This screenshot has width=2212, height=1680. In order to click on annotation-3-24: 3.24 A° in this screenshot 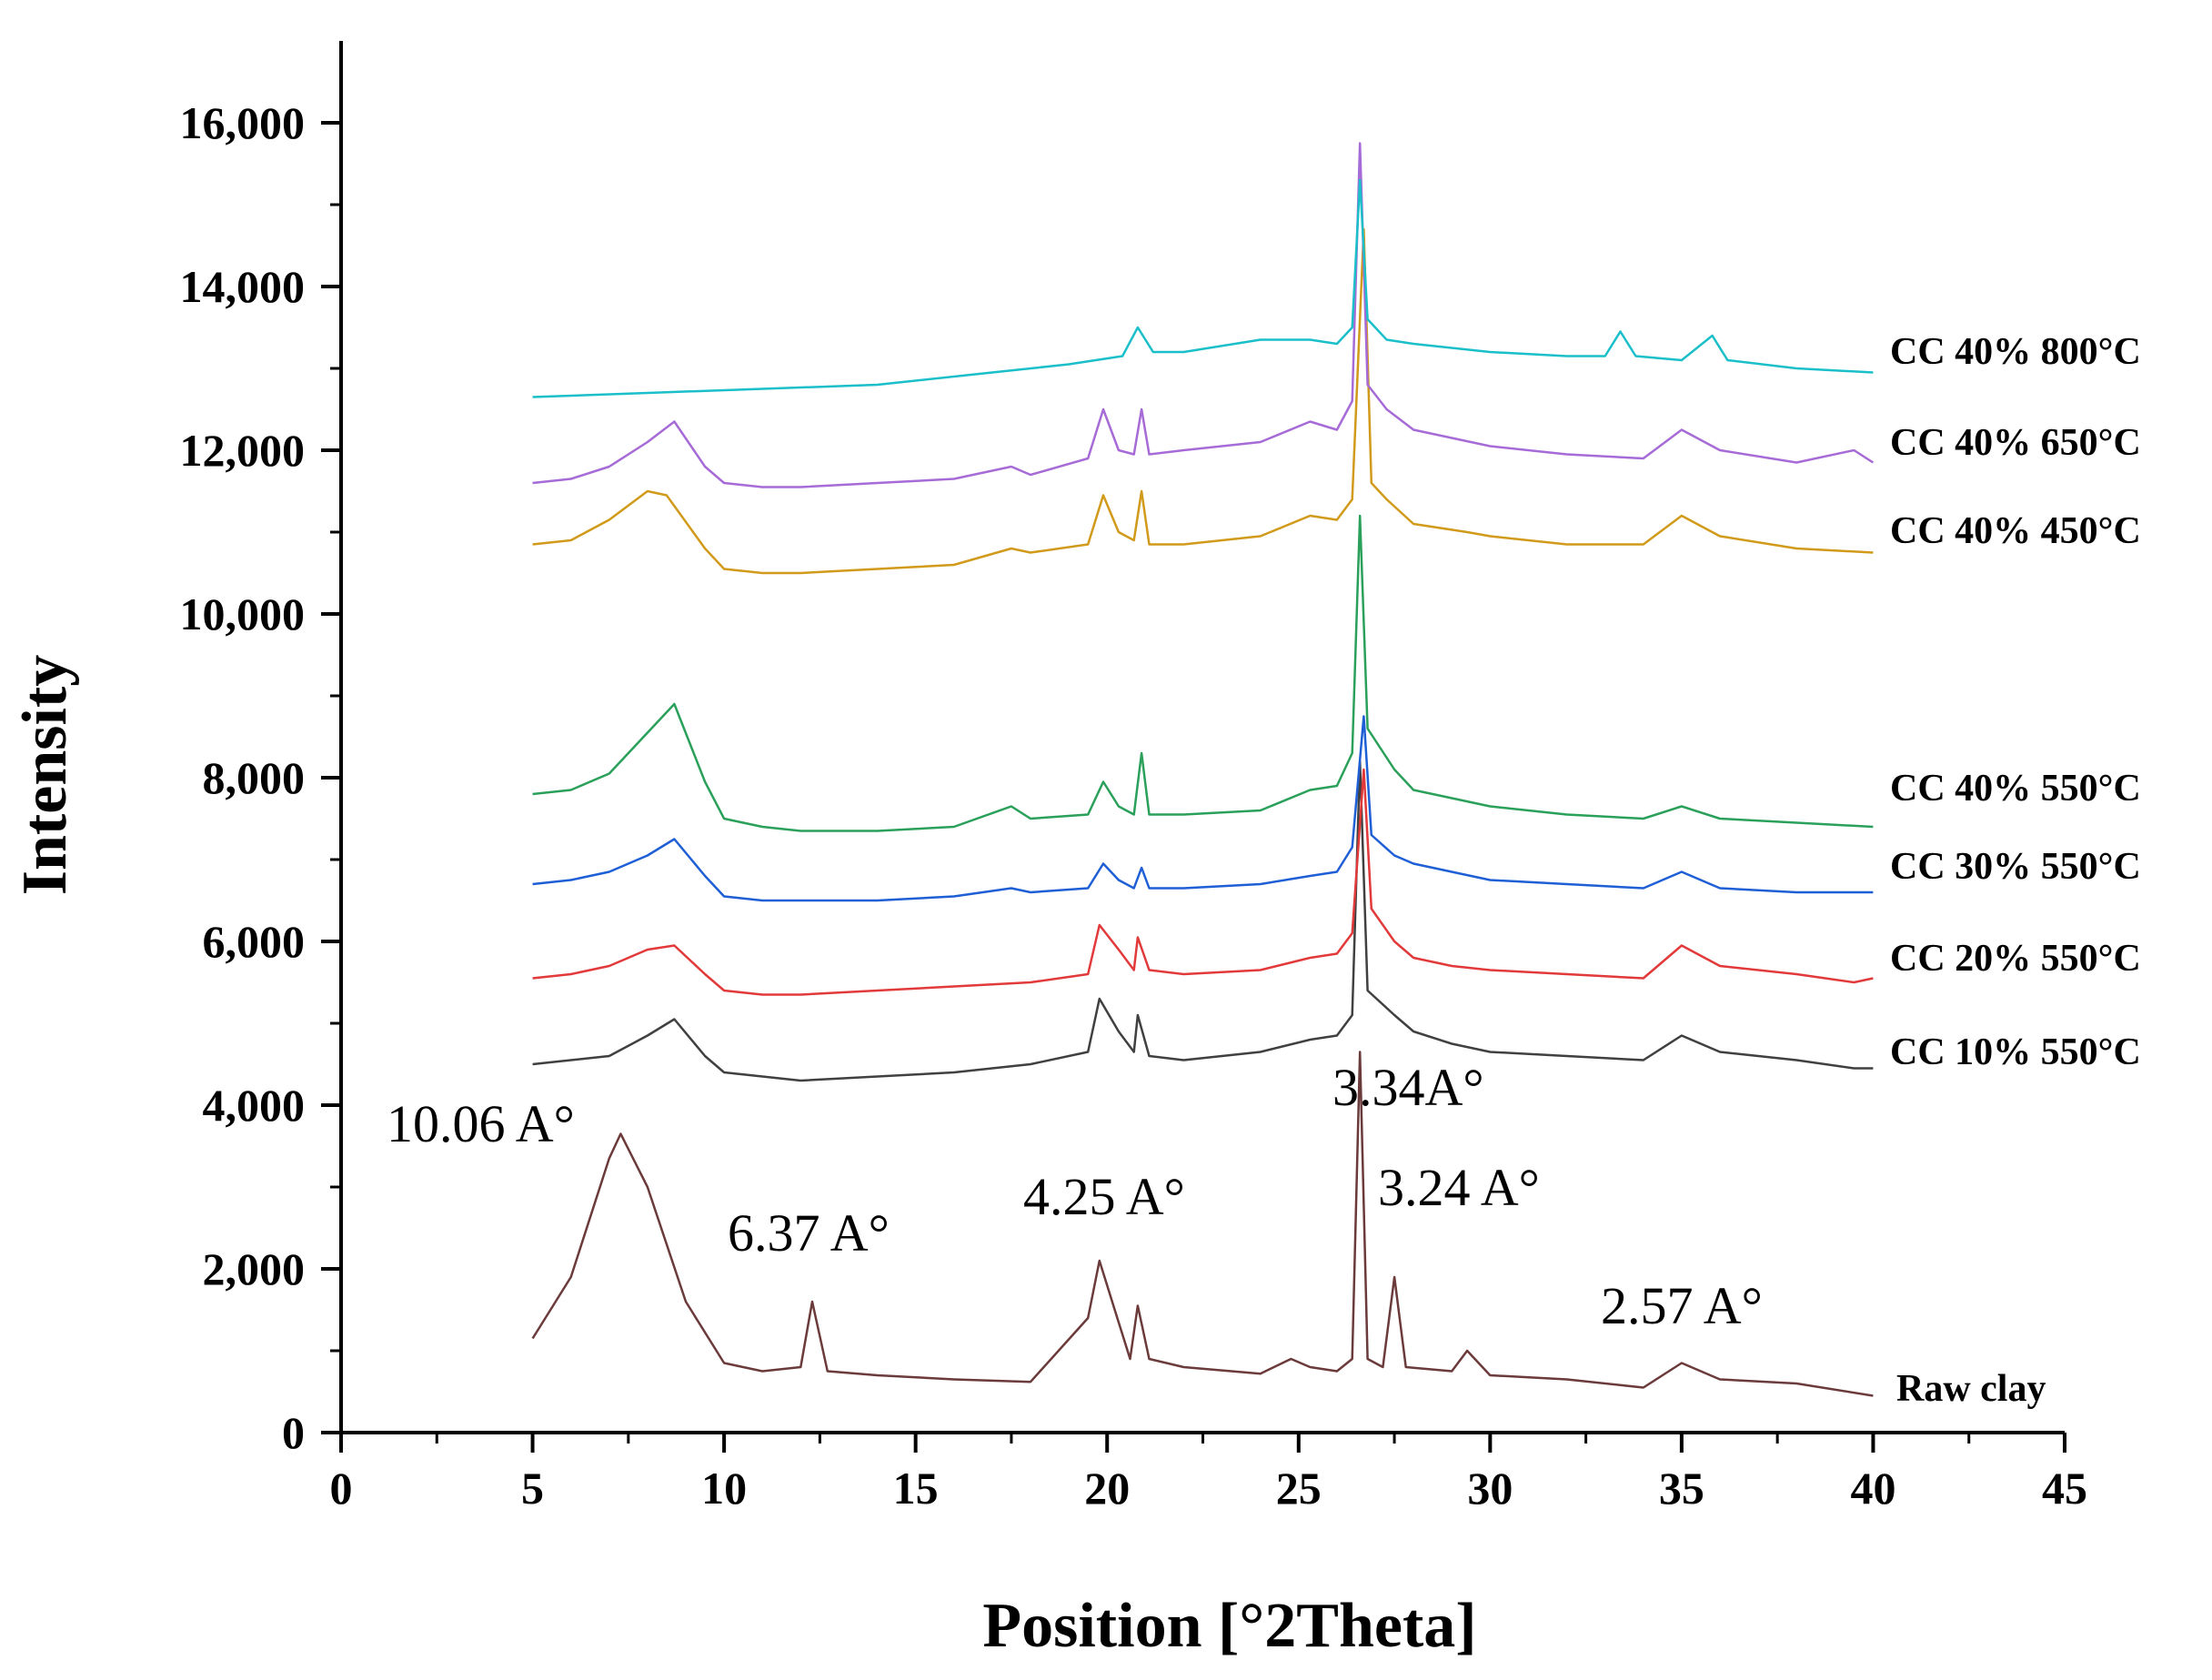, I will do `click(1459, 1187)`.